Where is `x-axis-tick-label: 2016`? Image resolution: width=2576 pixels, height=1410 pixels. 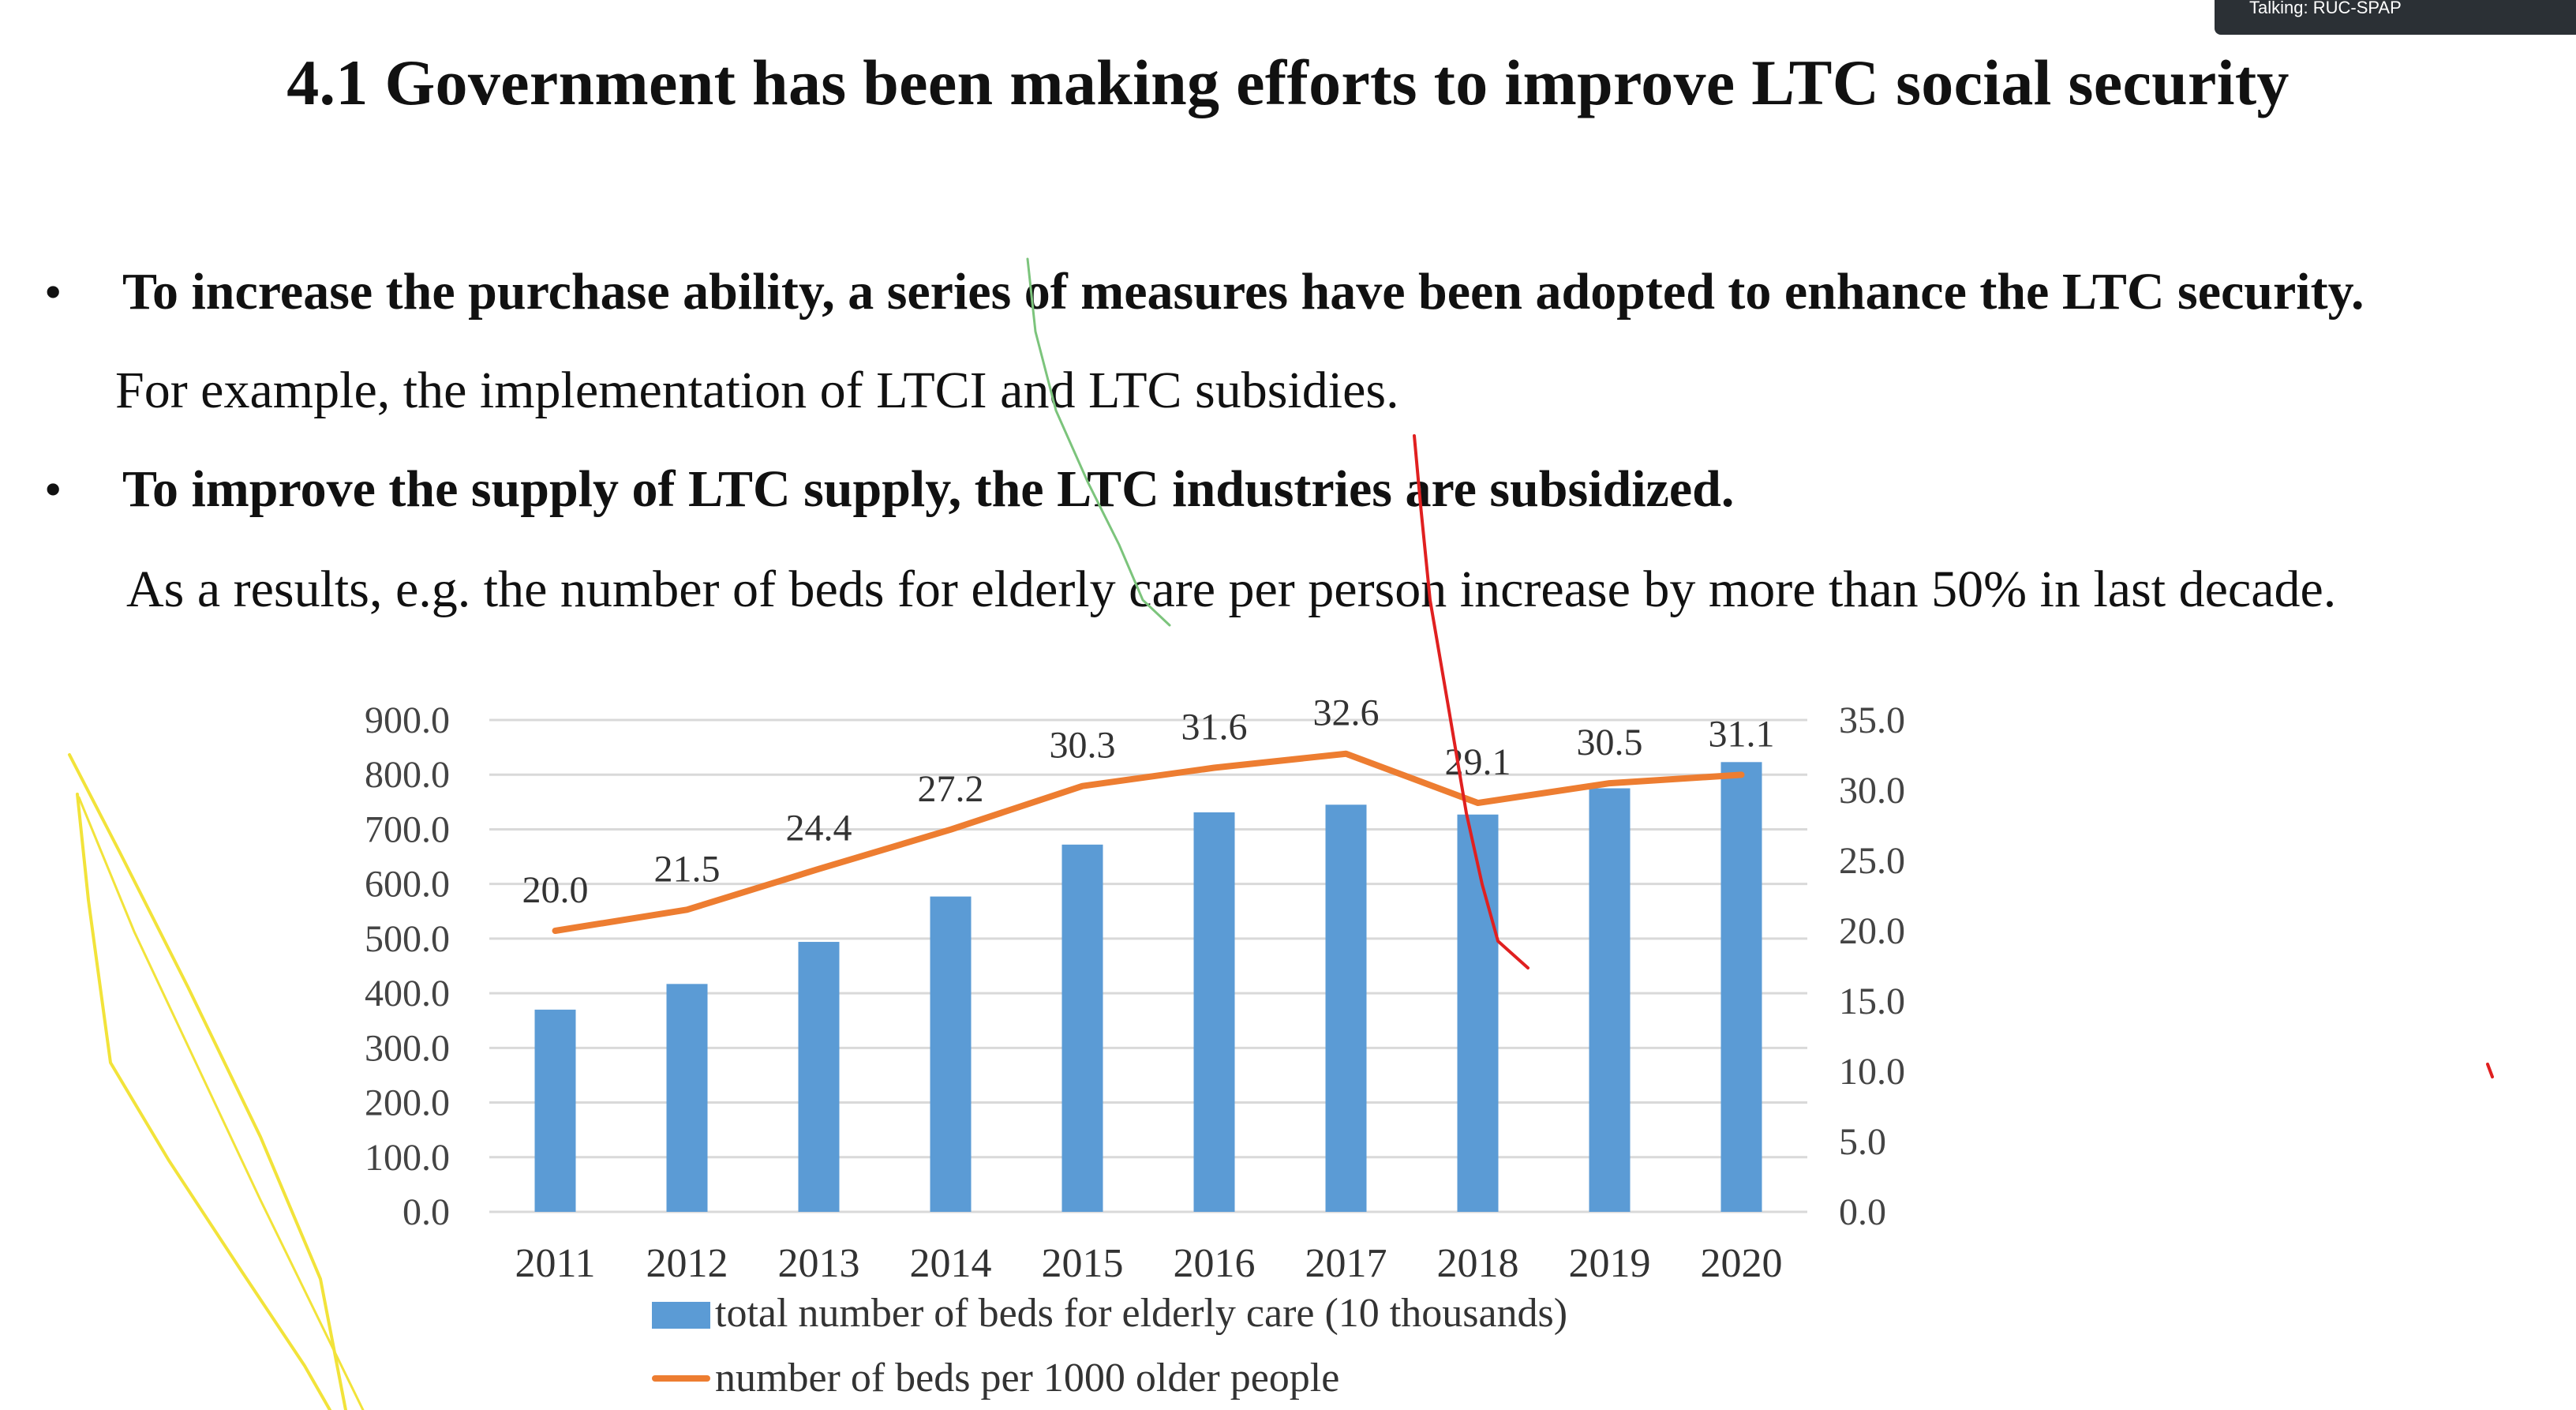 x-axis-tick-label: 2016 is located at coordinates (1215, 1263).